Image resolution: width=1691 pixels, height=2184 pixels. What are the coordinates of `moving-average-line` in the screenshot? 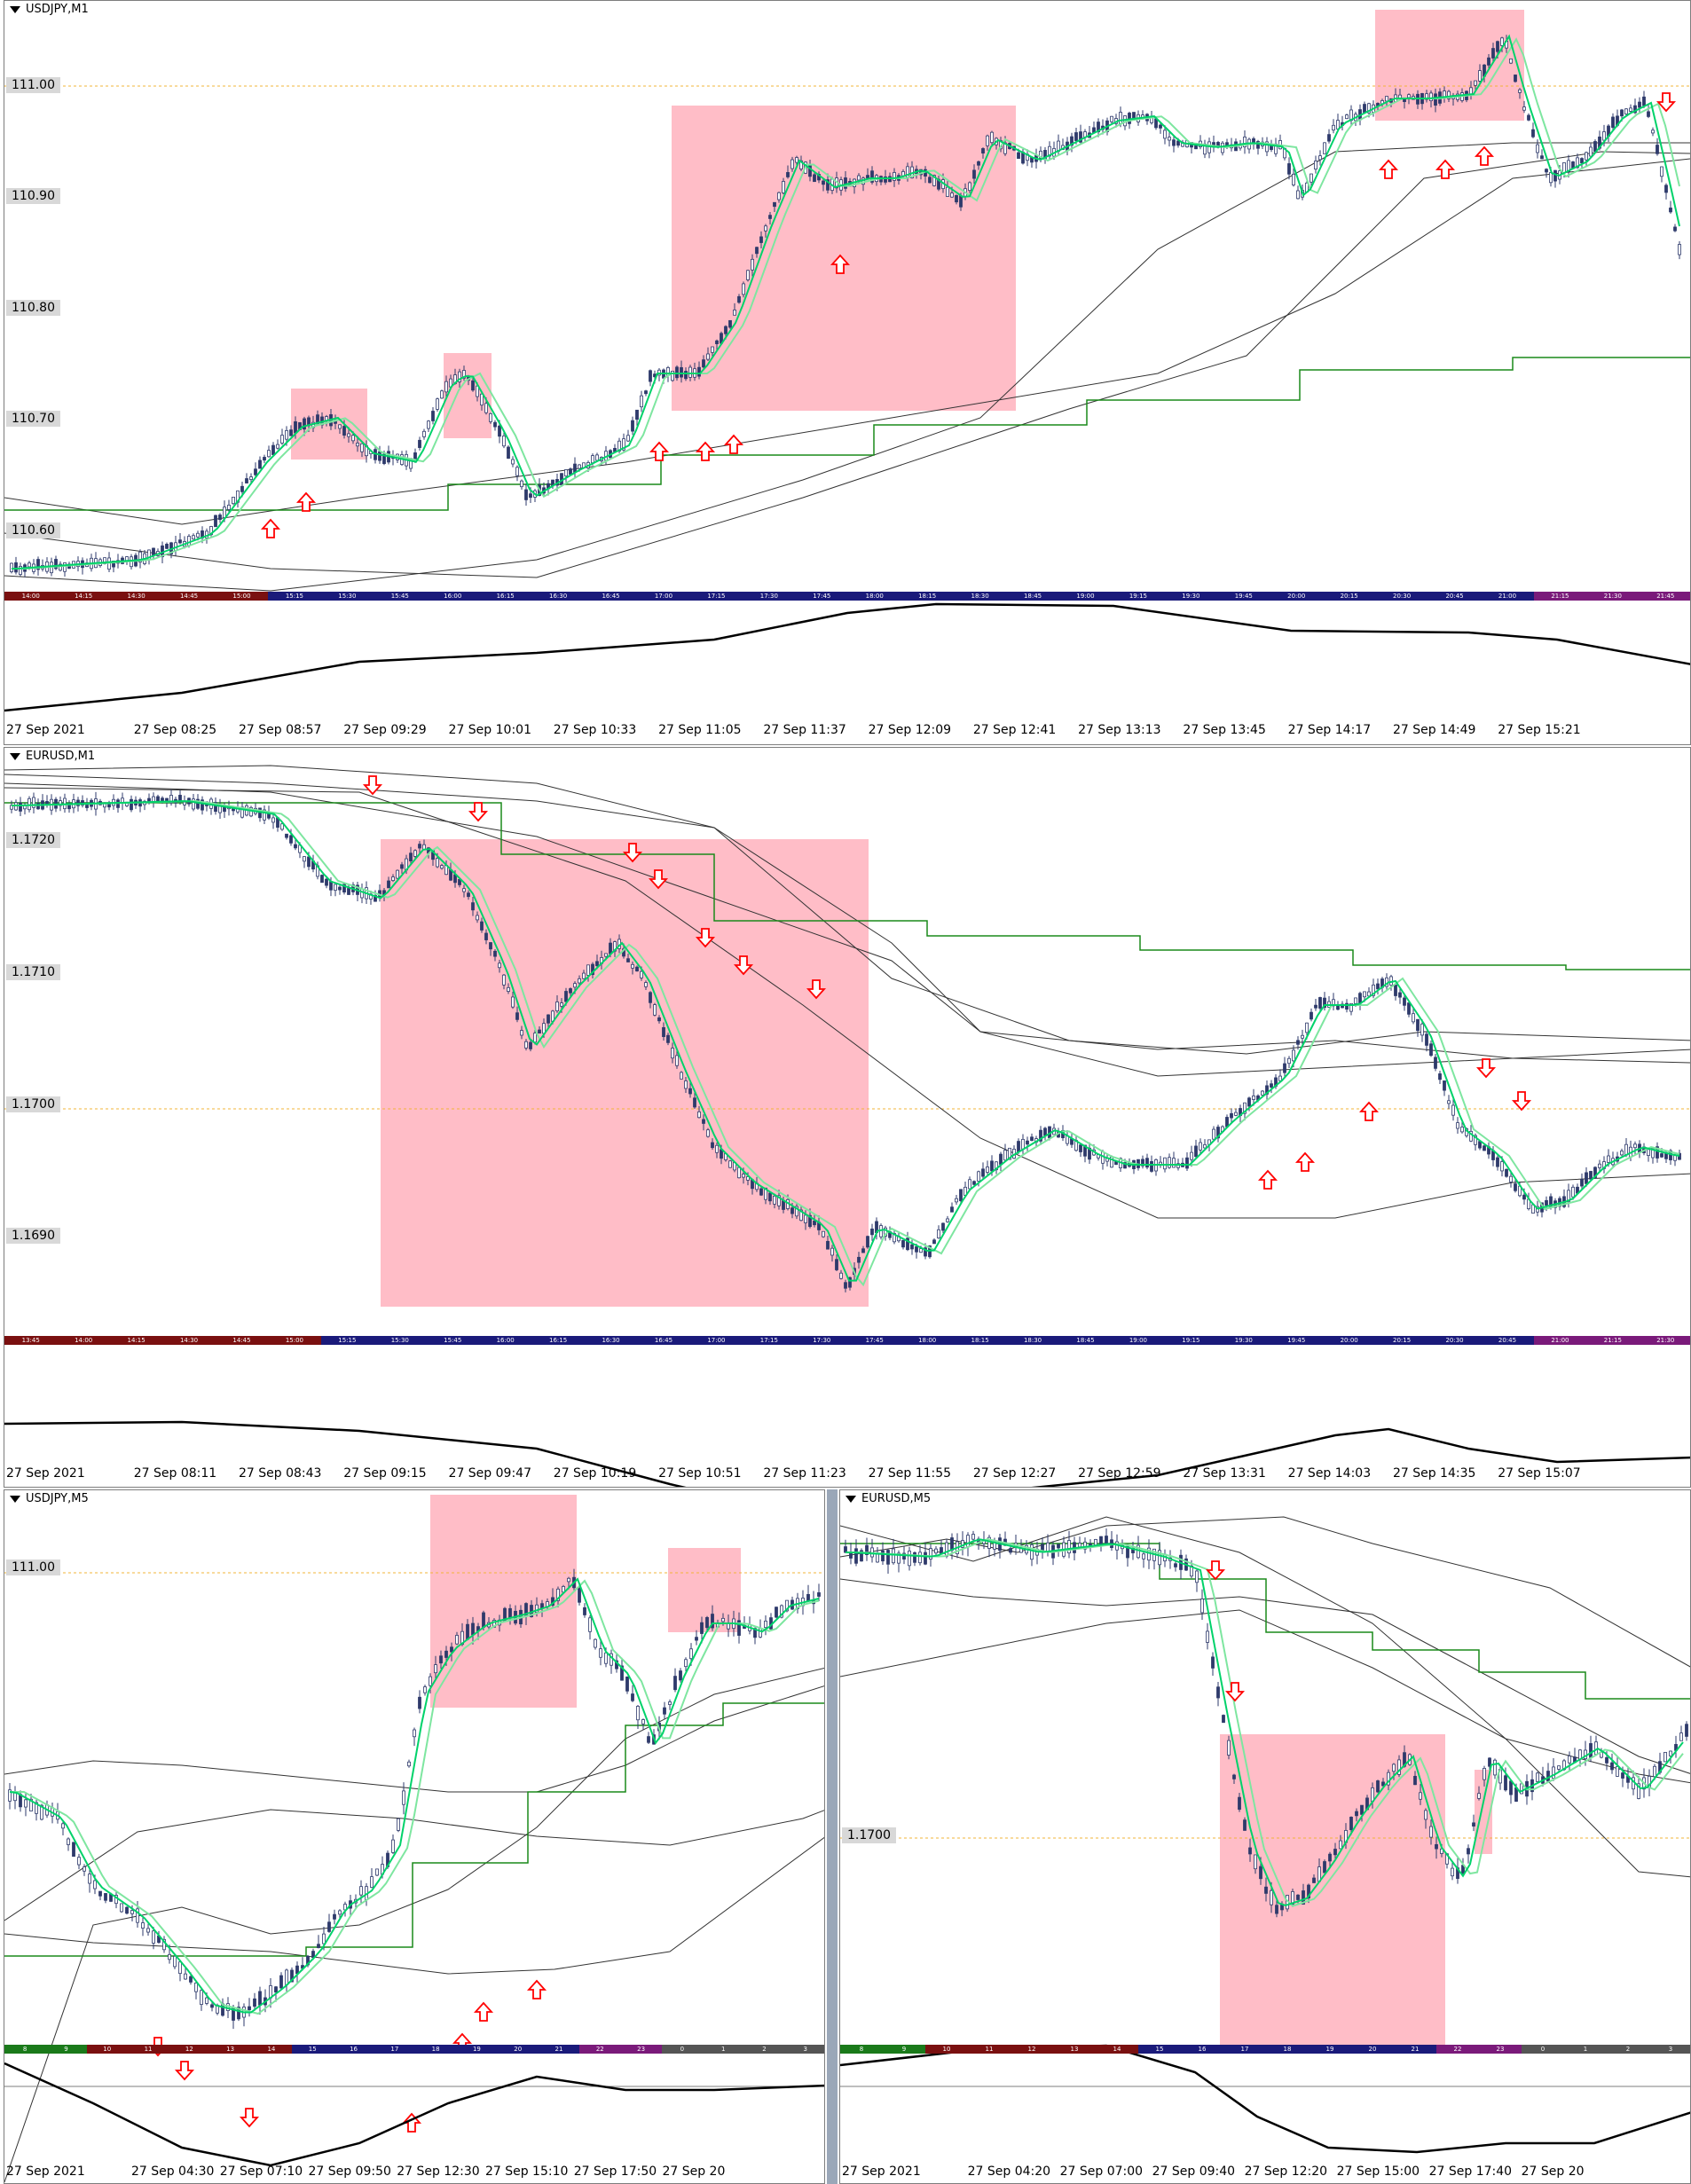 It's located at (847, 923).